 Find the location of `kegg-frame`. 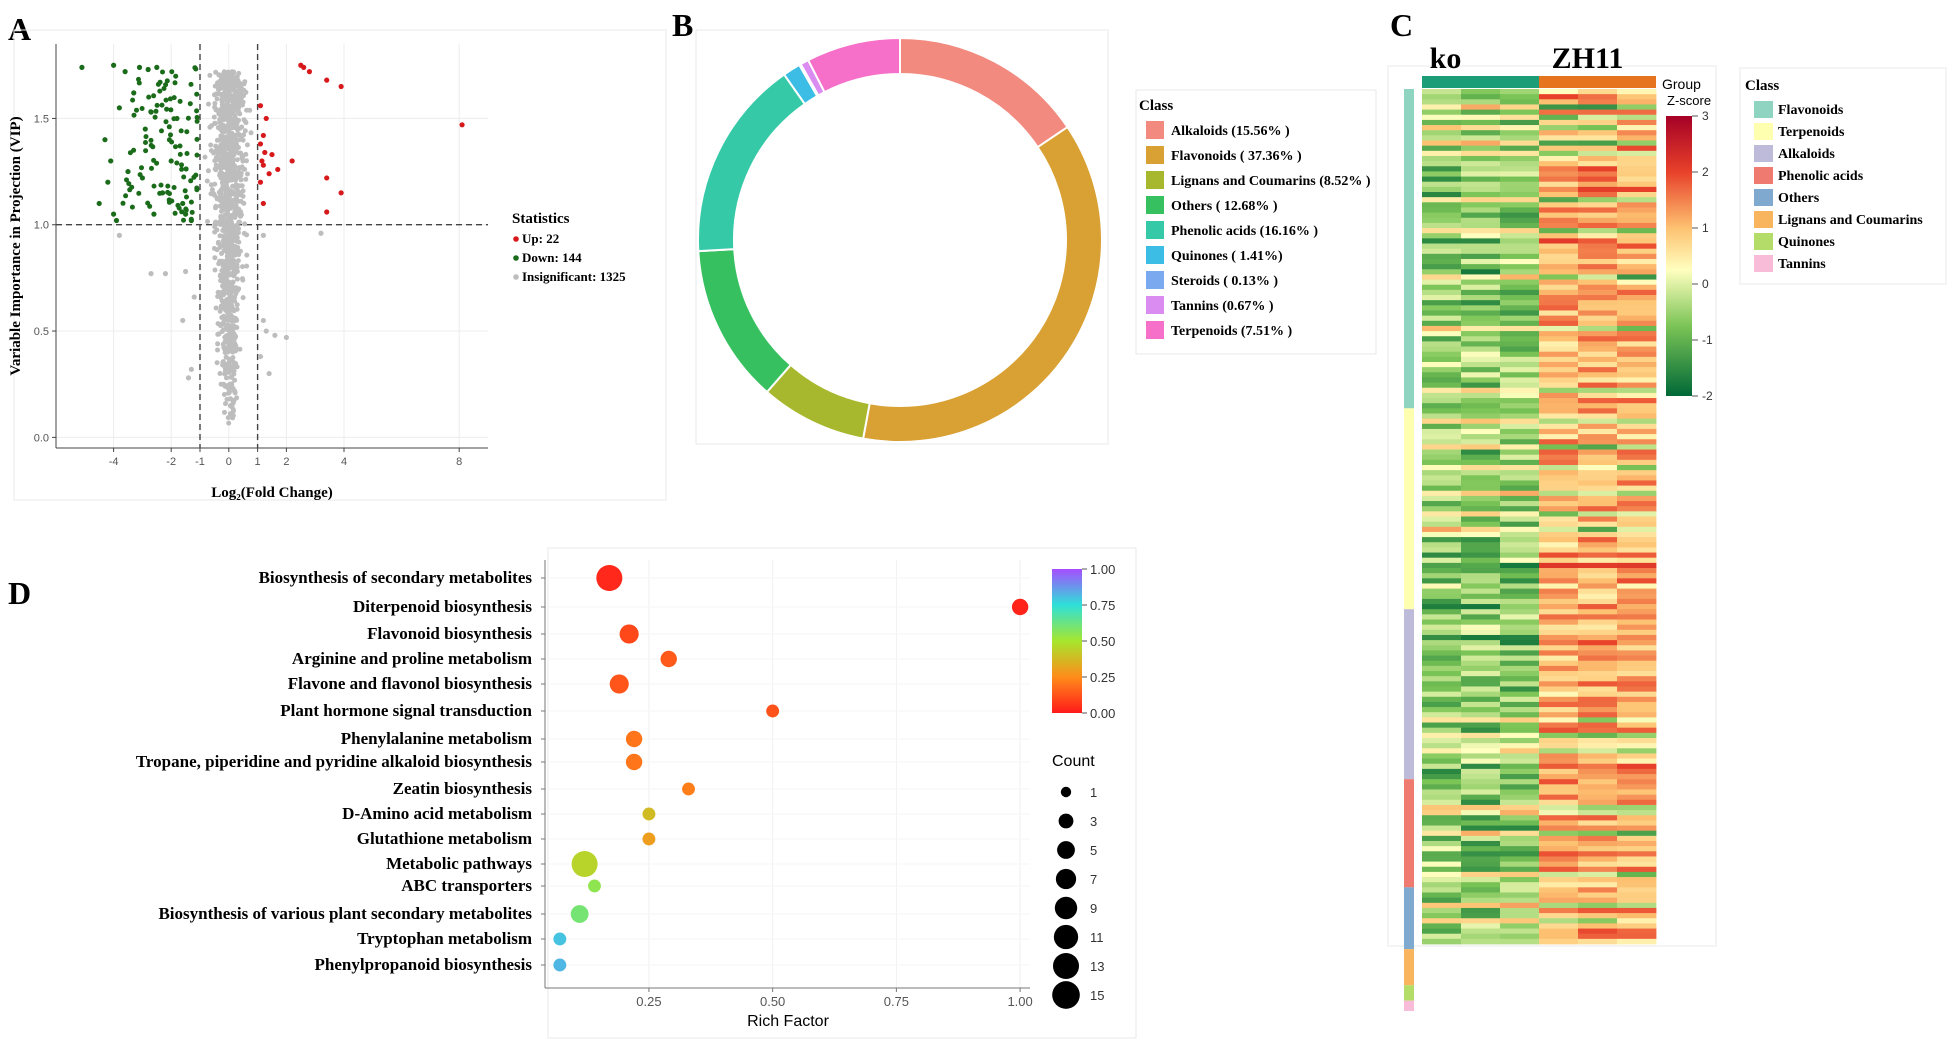

kegg-frame is located at coordinates (842, 793).